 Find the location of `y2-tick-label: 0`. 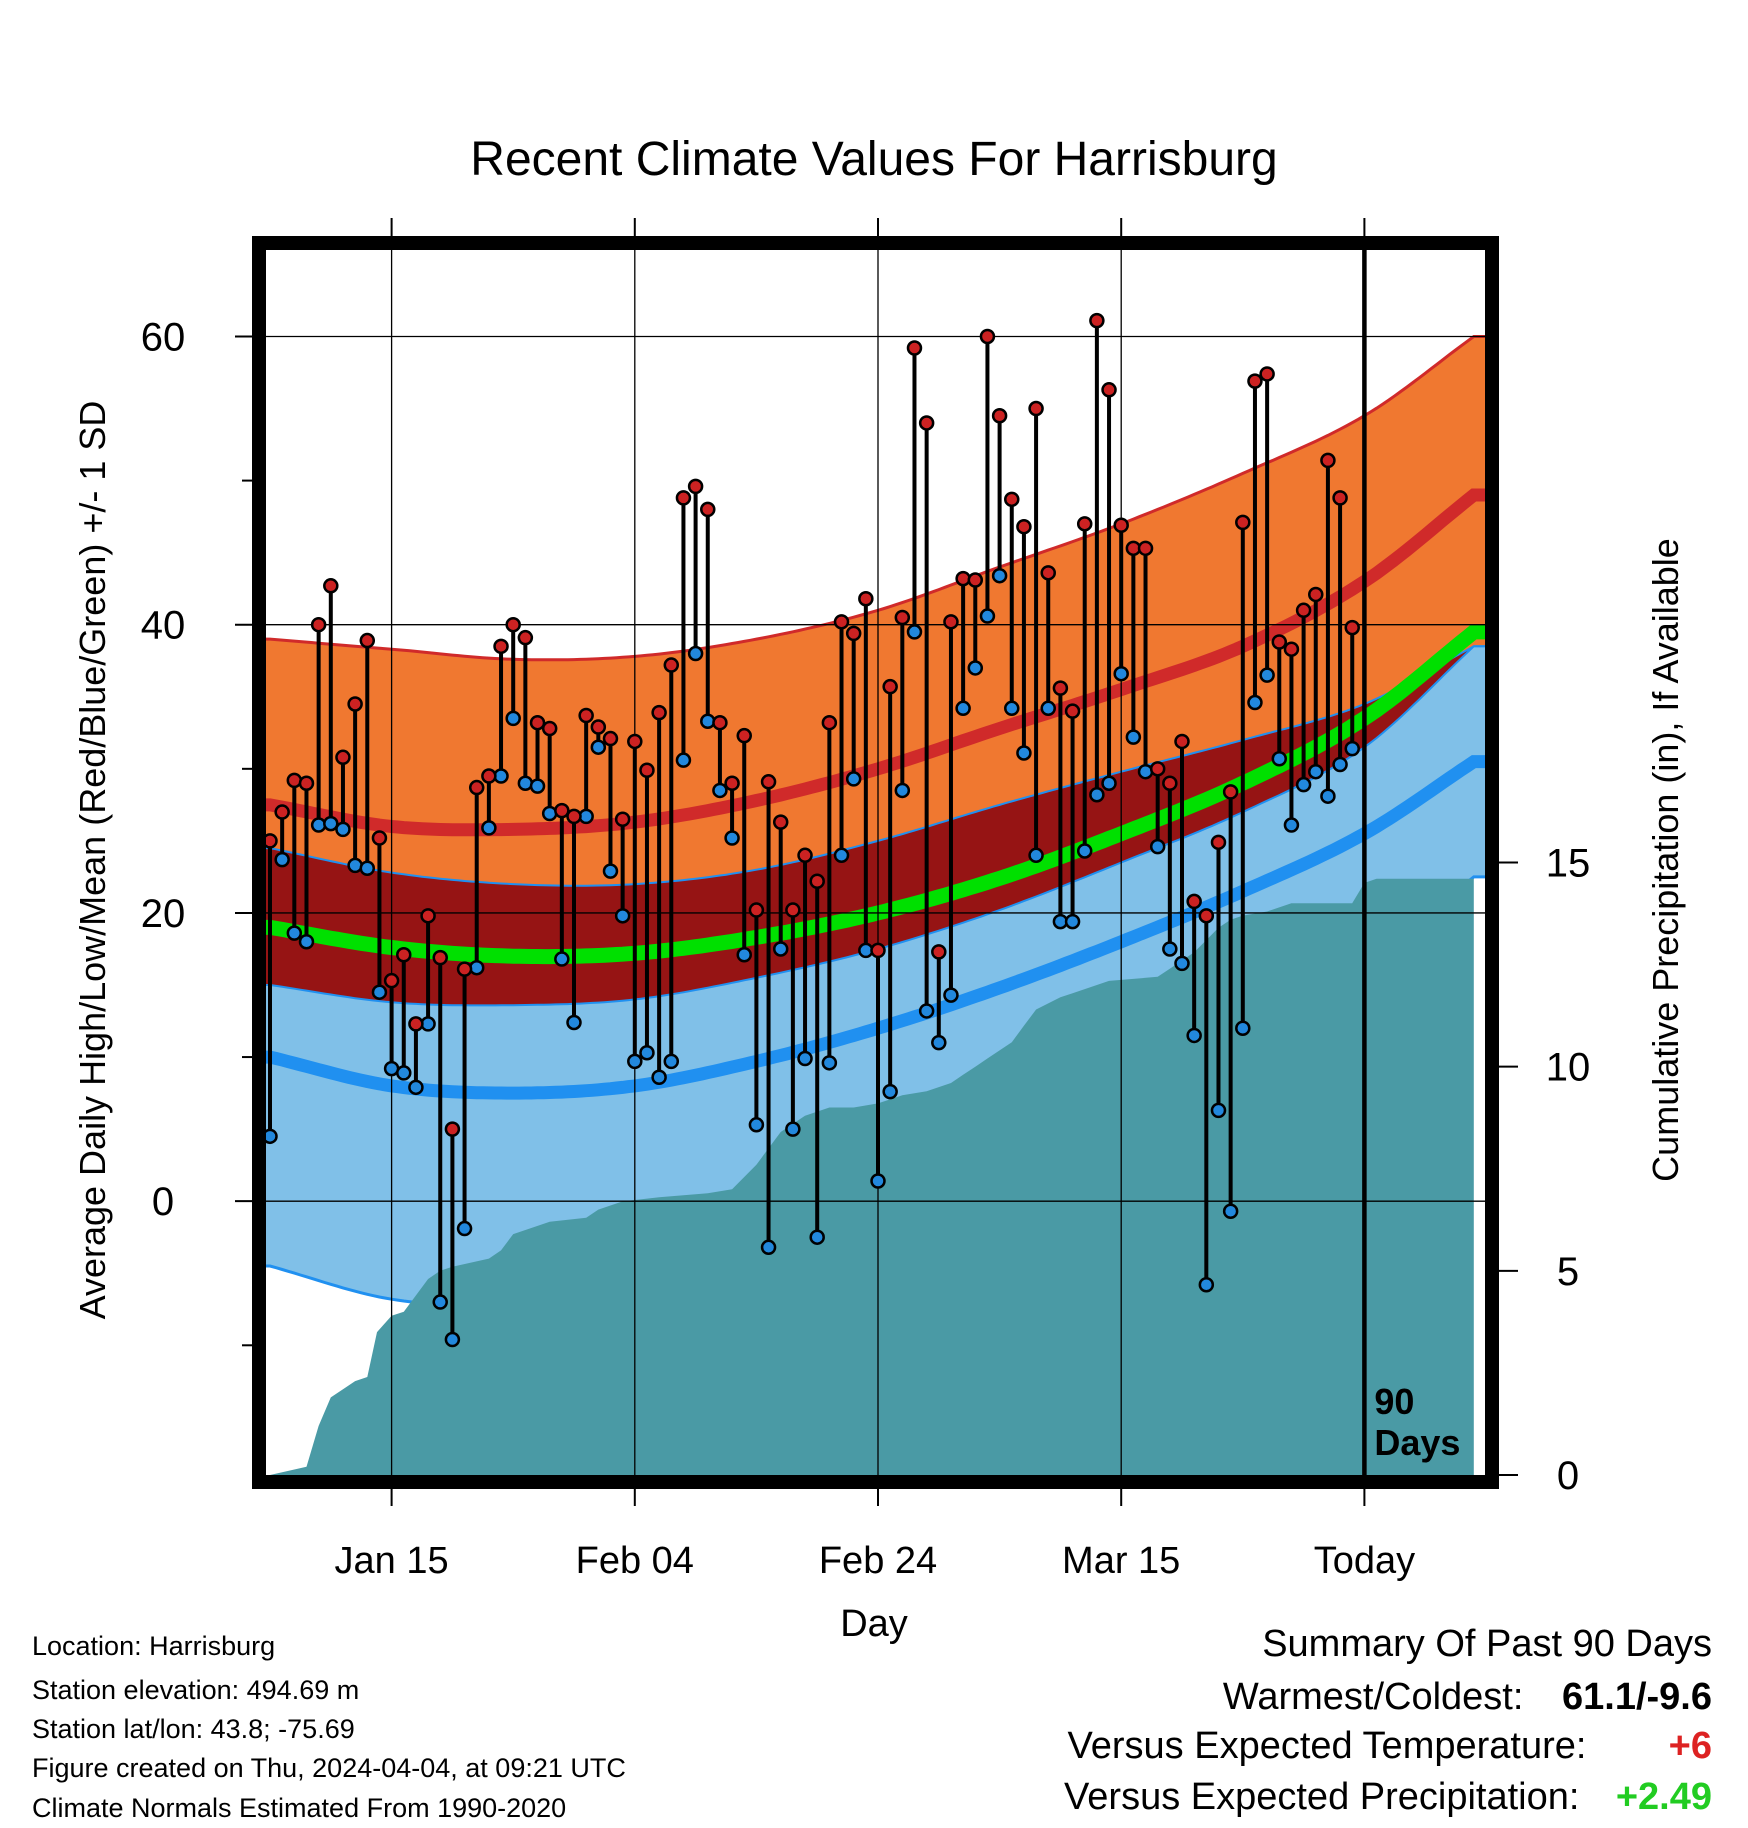

y2-tick-label: 0 is located at coordinates (1568, 1476).